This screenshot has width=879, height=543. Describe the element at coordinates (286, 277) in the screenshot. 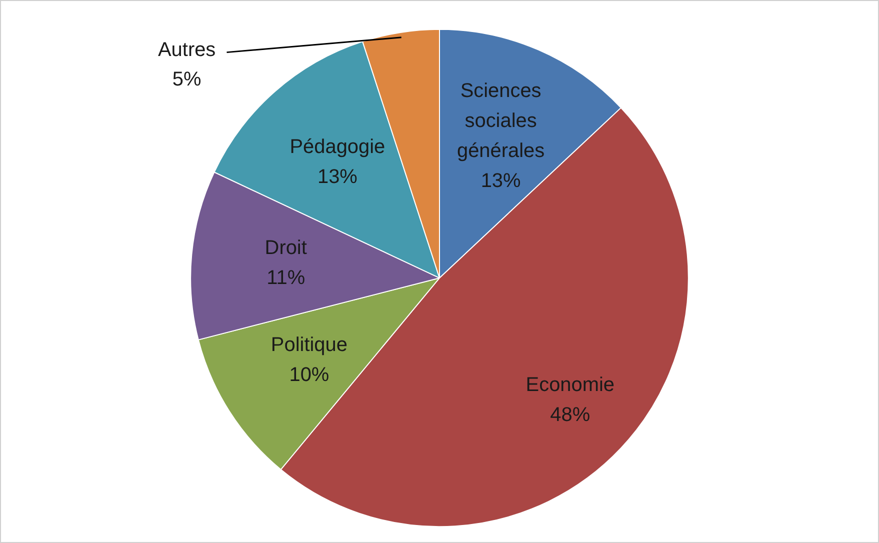

I see `data-label: 11%` at that location.